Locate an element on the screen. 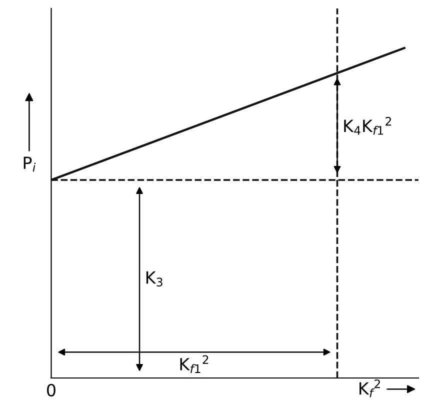 The width and height of the screenshot is (427, 420). y-axis-title: P$_{i}$ is located at coordinates (30, 164).